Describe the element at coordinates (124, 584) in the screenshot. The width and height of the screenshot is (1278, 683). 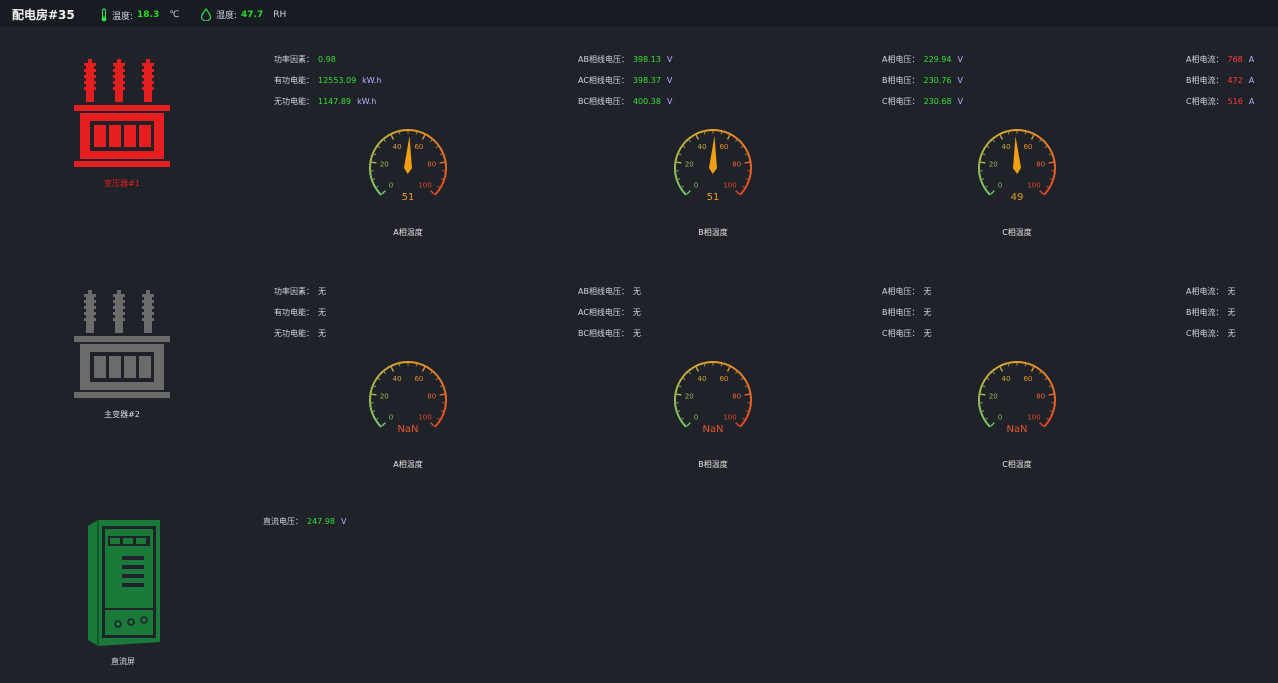
I see `dc-cabinet-icon` at that location.